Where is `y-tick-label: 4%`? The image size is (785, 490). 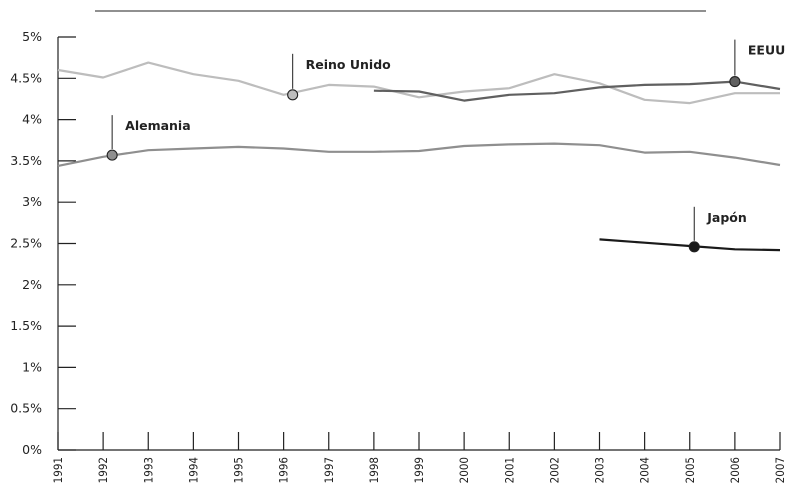 y-tick-label: 4% is located at coordinates (32, 119).